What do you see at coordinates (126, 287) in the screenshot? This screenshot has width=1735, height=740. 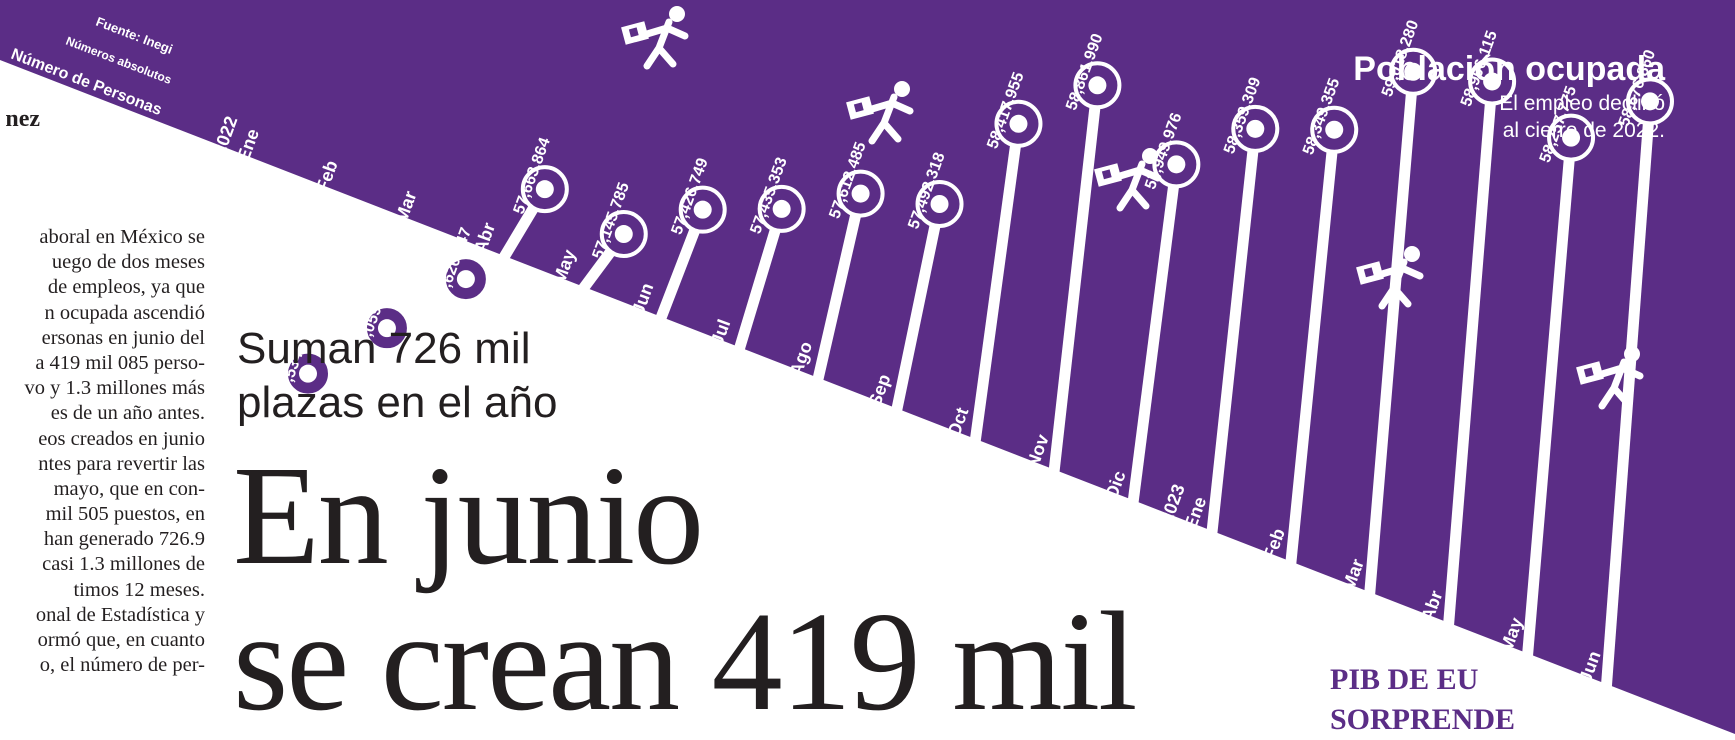 I see `article-body-line: de empleos, ya que` at bounding box center [126, 287].